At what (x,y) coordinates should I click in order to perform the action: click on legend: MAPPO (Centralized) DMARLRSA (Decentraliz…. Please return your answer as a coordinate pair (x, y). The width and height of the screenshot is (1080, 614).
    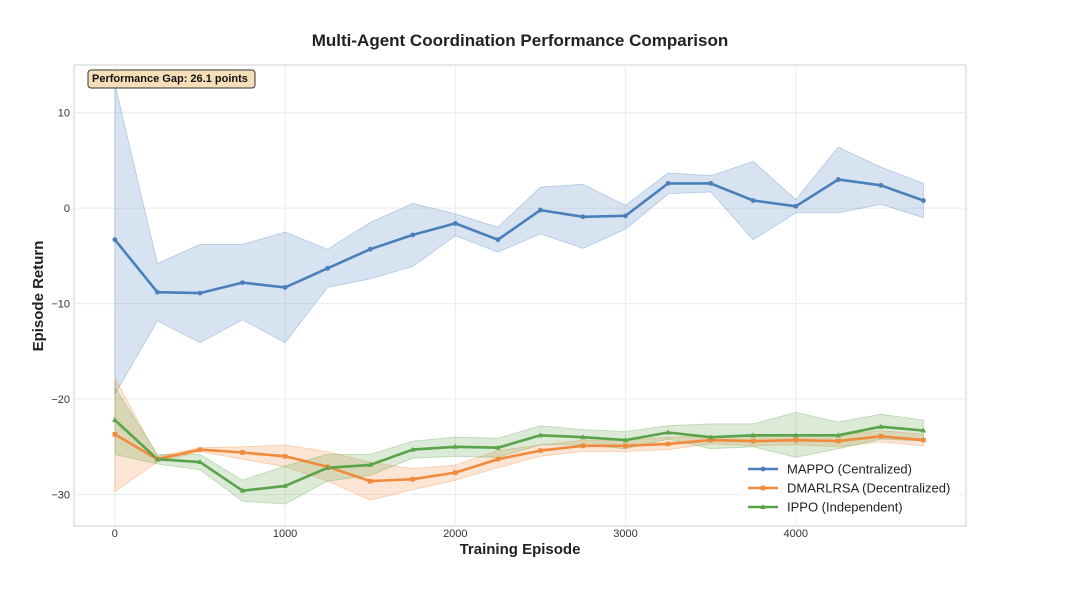
    Looking at the image, I should click on (850, 488).